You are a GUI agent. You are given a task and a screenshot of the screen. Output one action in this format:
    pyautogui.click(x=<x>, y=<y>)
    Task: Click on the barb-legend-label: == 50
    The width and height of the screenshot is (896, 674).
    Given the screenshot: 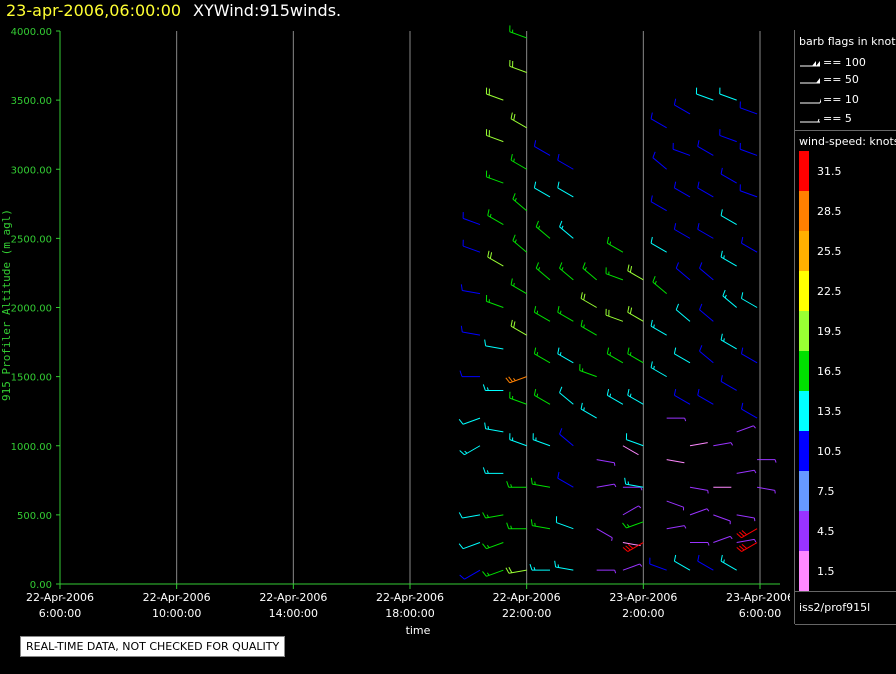 What is the action you would take?
    pyautogui.click(x=841, y=79)
    